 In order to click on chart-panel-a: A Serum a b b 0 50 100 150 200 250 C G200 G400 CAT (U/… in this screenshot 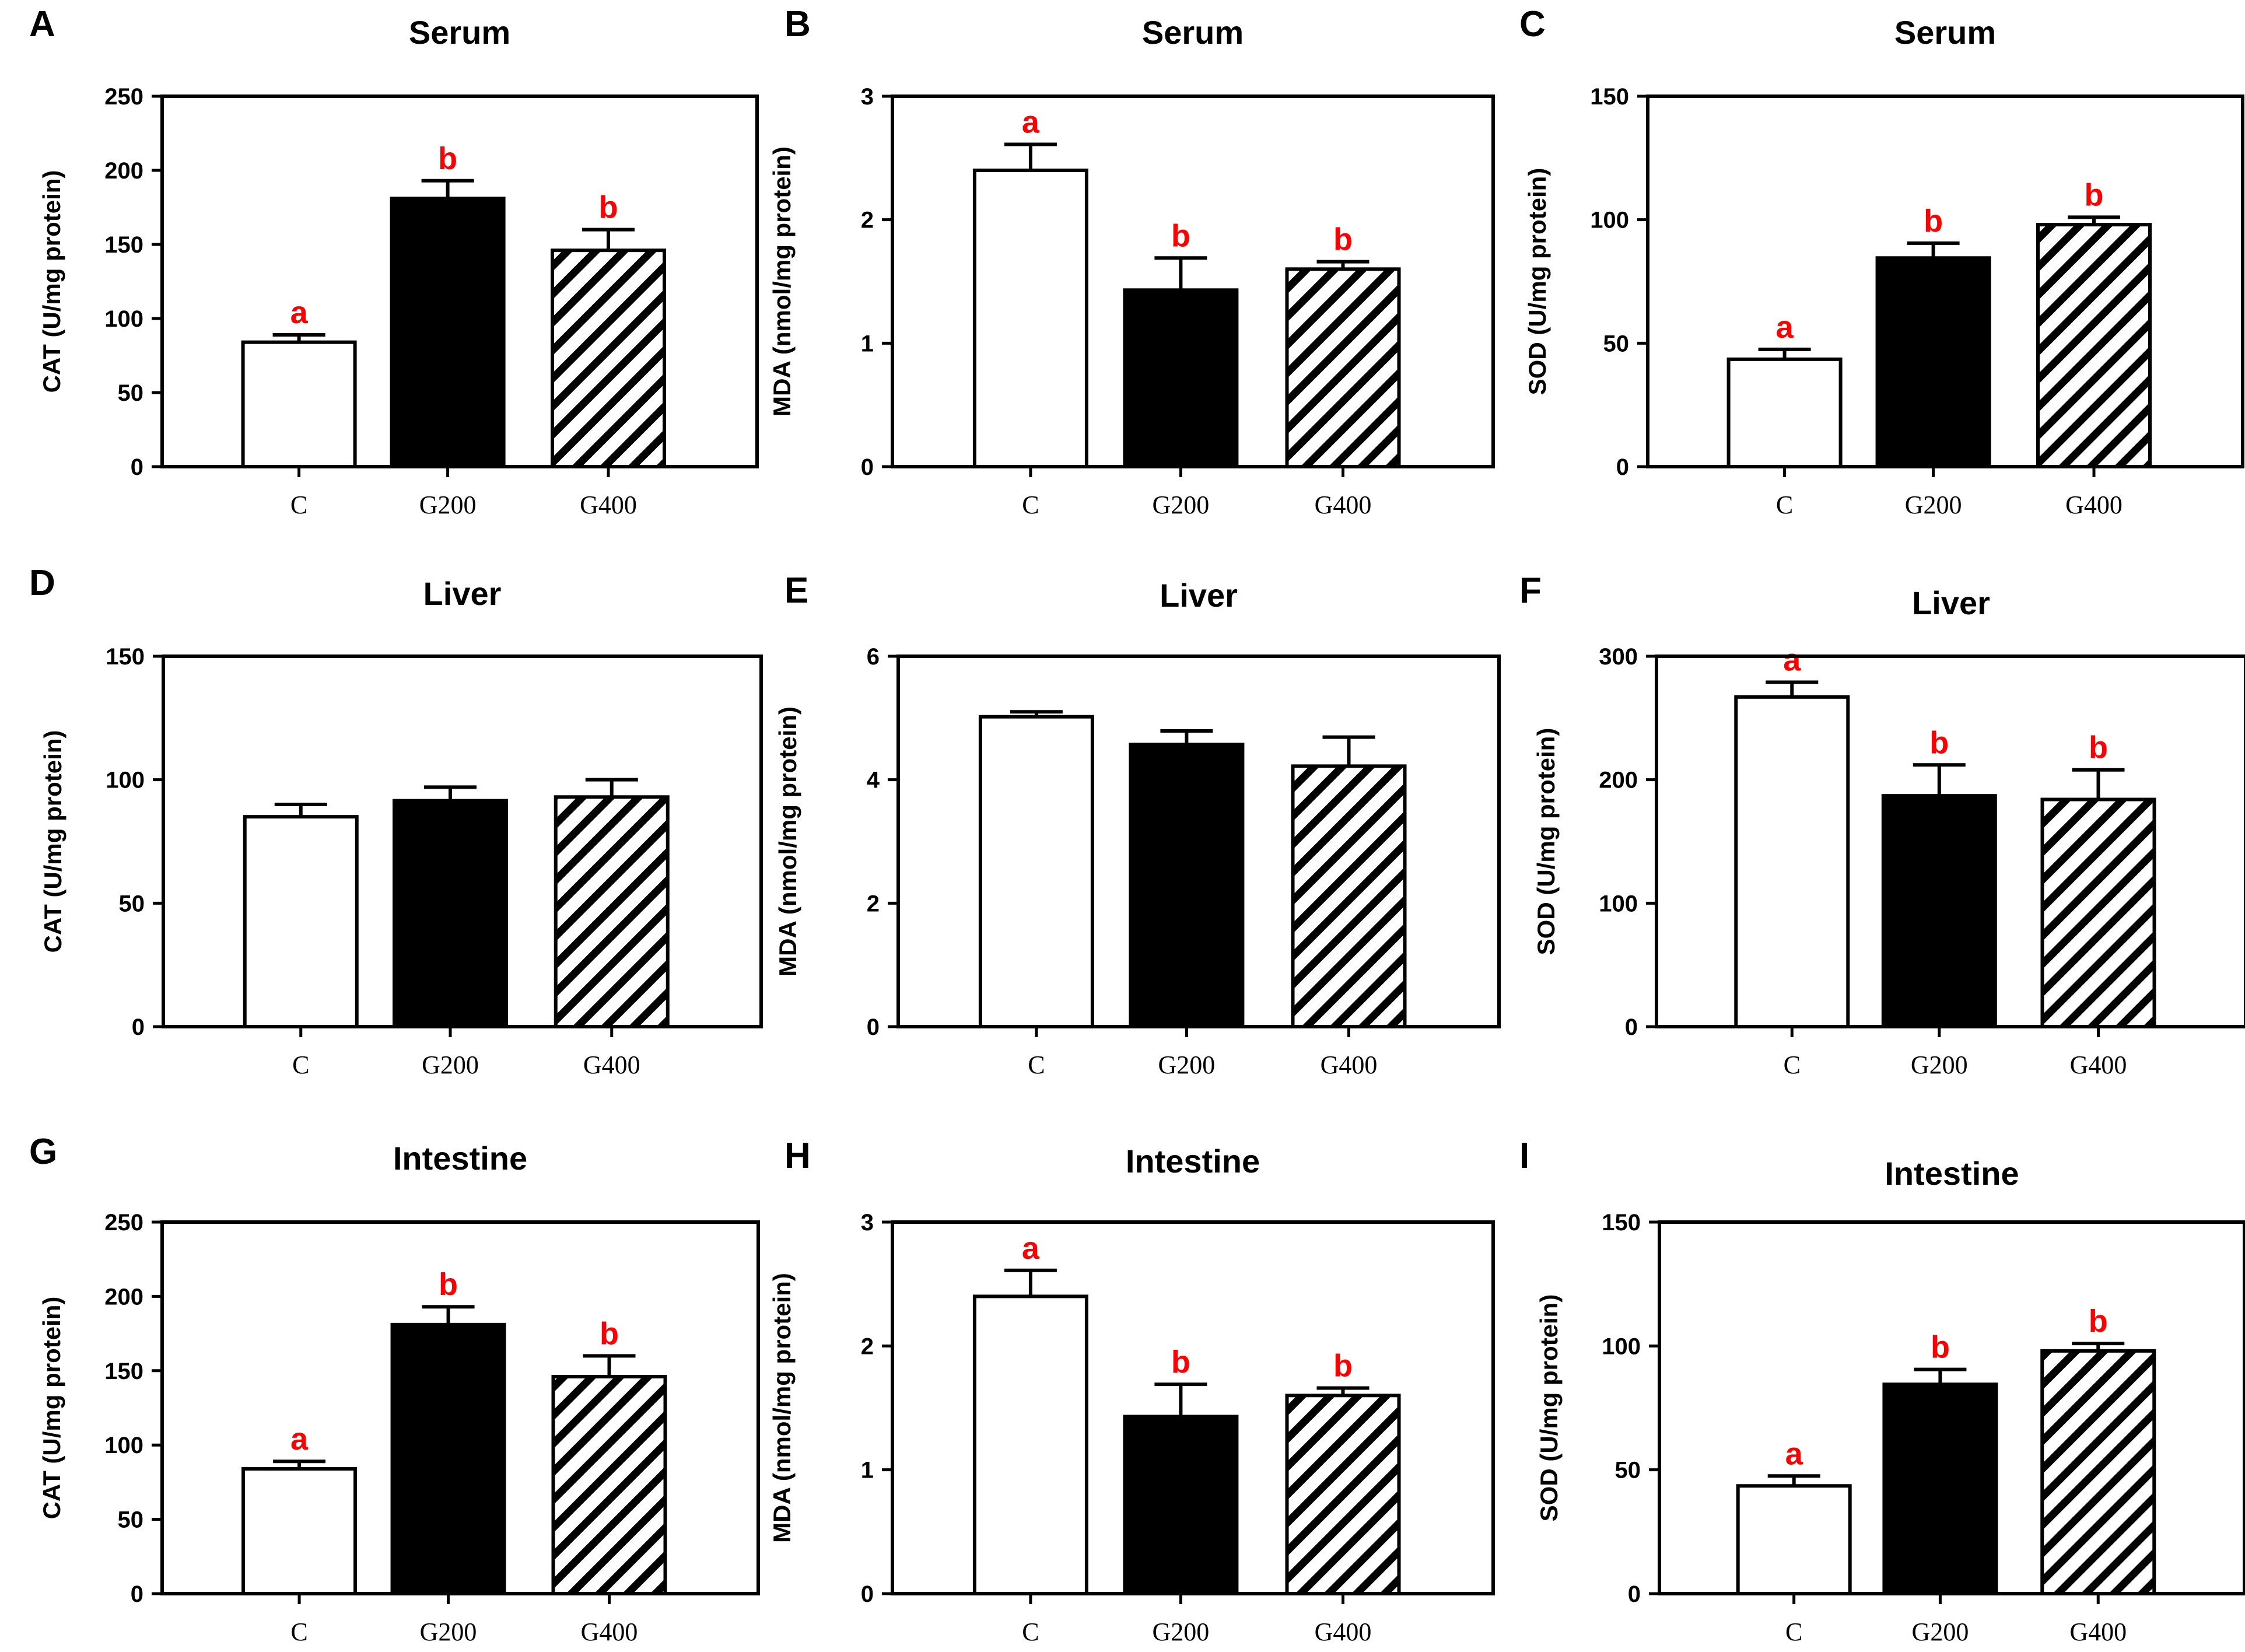, I will do `click(394, 261)`.